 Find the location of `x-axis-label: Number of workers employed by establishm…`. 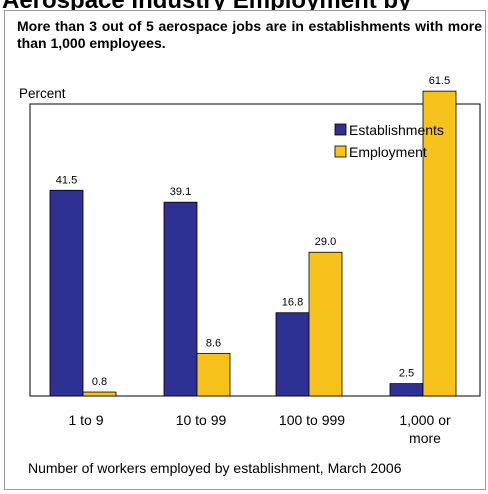

x-axis-label: Number of workers employed by establishm… is located at coordinates (215, 468).